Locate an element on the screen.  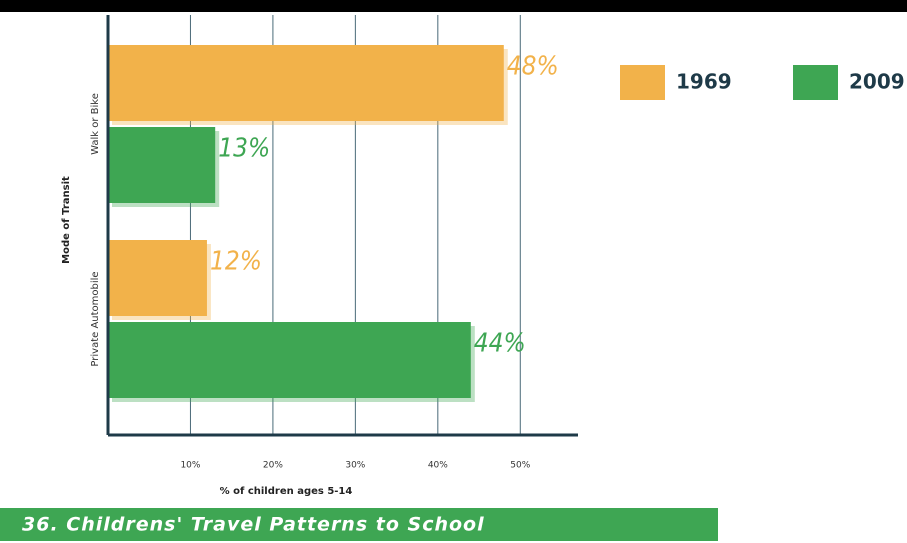
value-label: 48% is located at coordinates (533, 67).